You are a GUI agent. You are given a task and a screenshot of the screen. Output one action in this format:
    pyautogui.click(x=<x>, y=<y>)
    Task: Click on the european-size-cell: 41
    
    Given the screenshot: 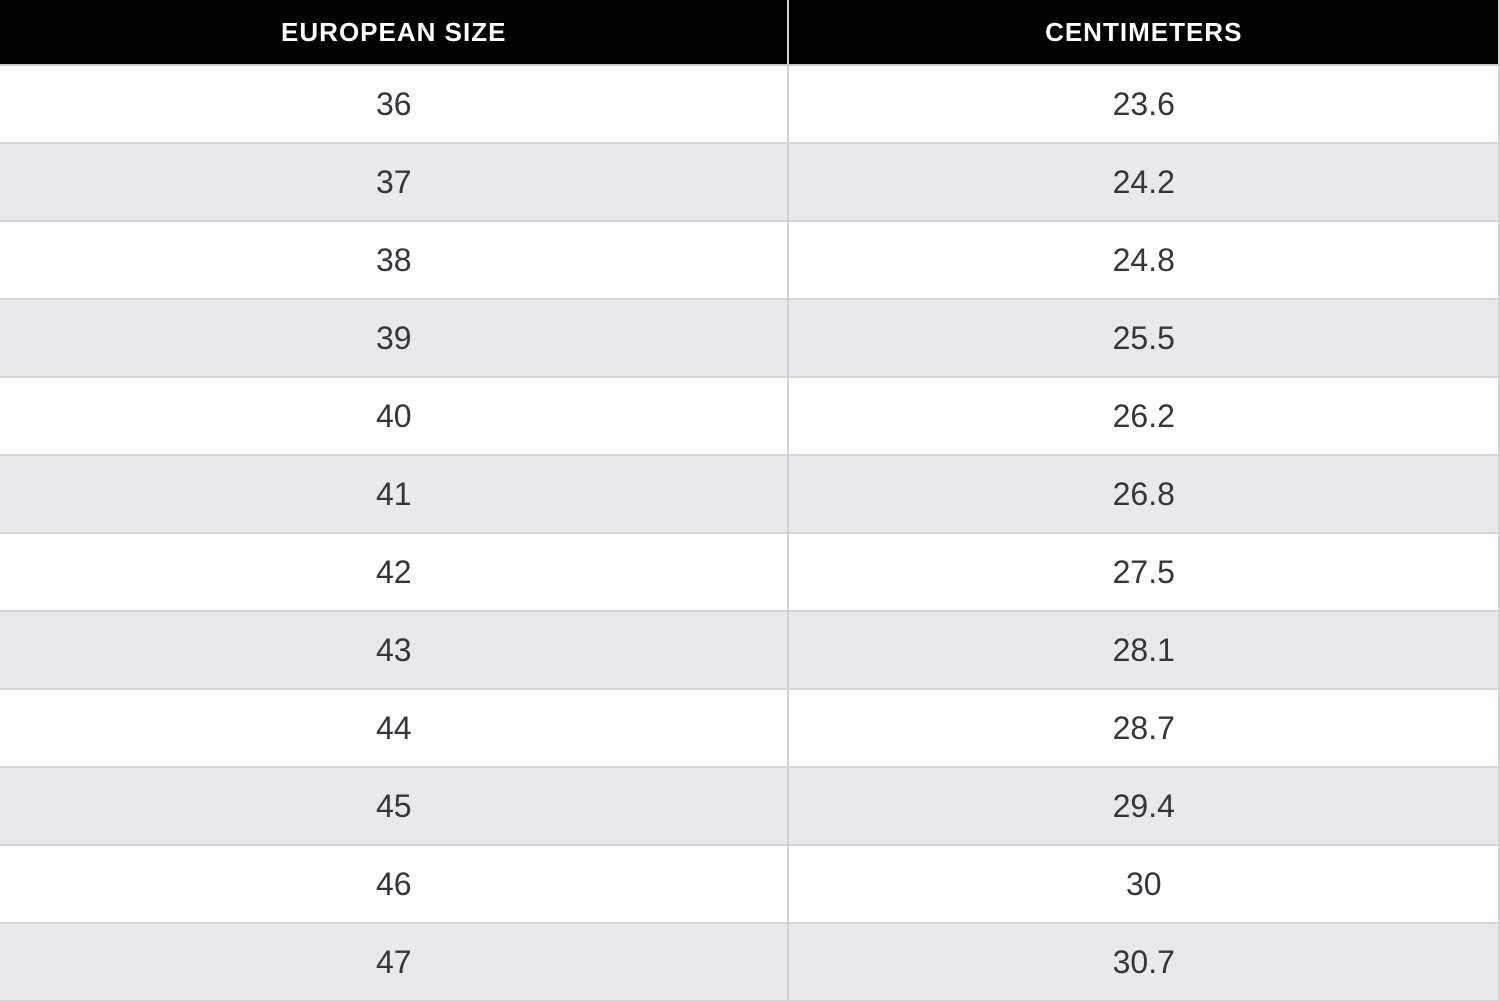 What is the action you would take?
    pyautogui.click(x=395, y=494)
    